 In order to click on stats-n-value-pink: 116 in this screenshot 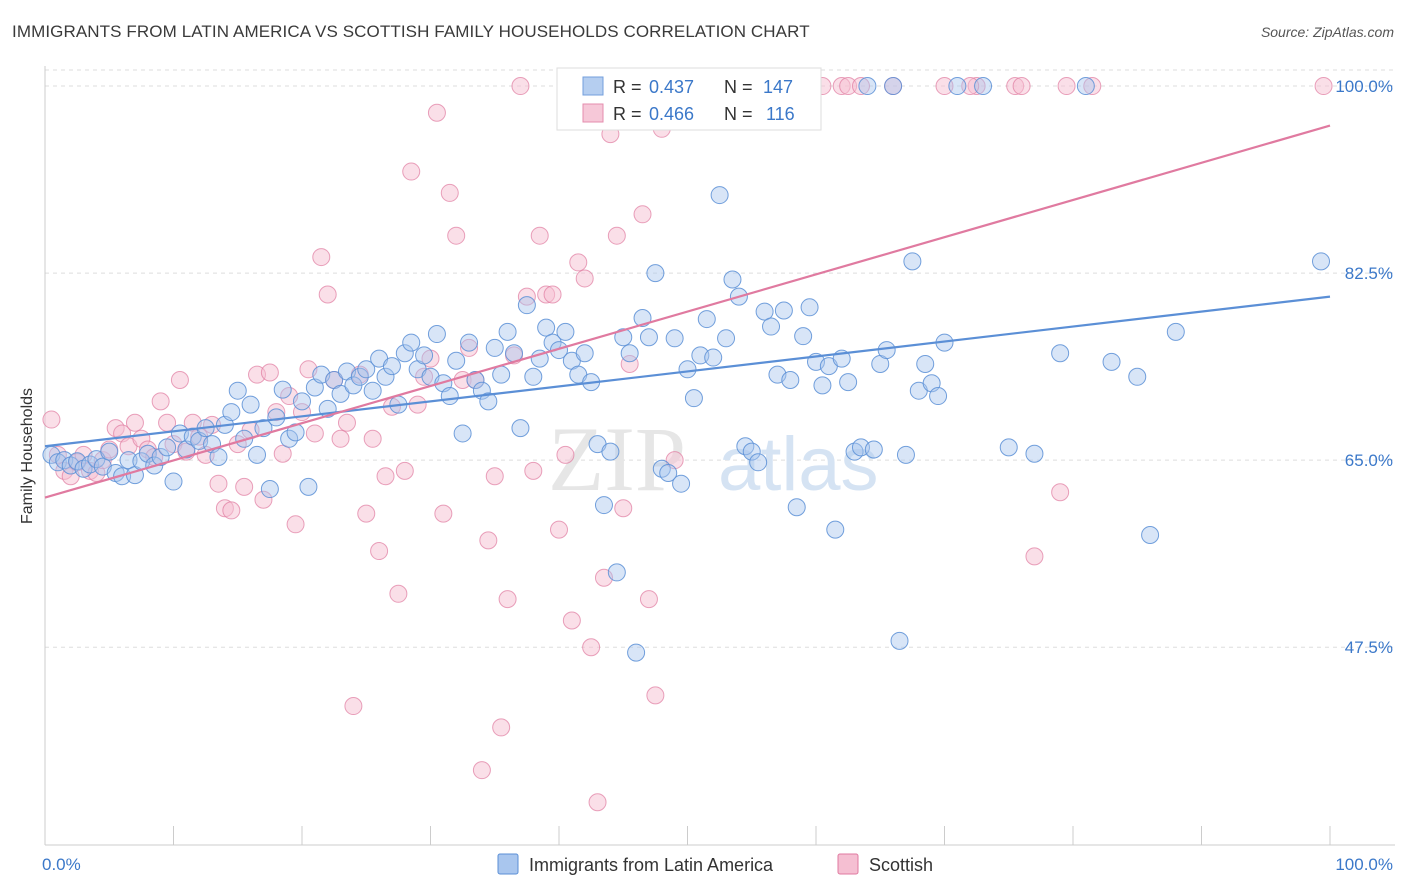, I will do `click(780, 114)`.